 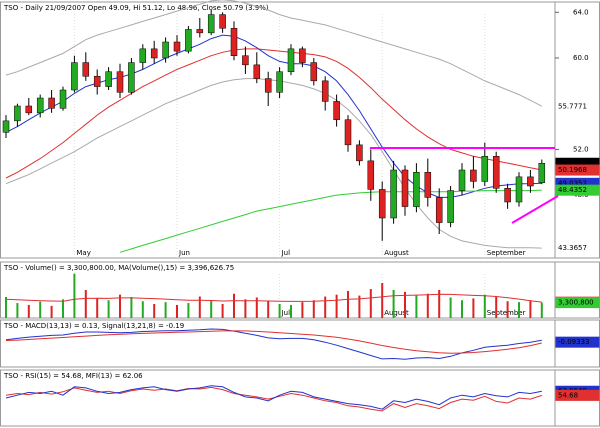 I want to click on price-callout-label: -0.09333, so click(x=573, y=342).